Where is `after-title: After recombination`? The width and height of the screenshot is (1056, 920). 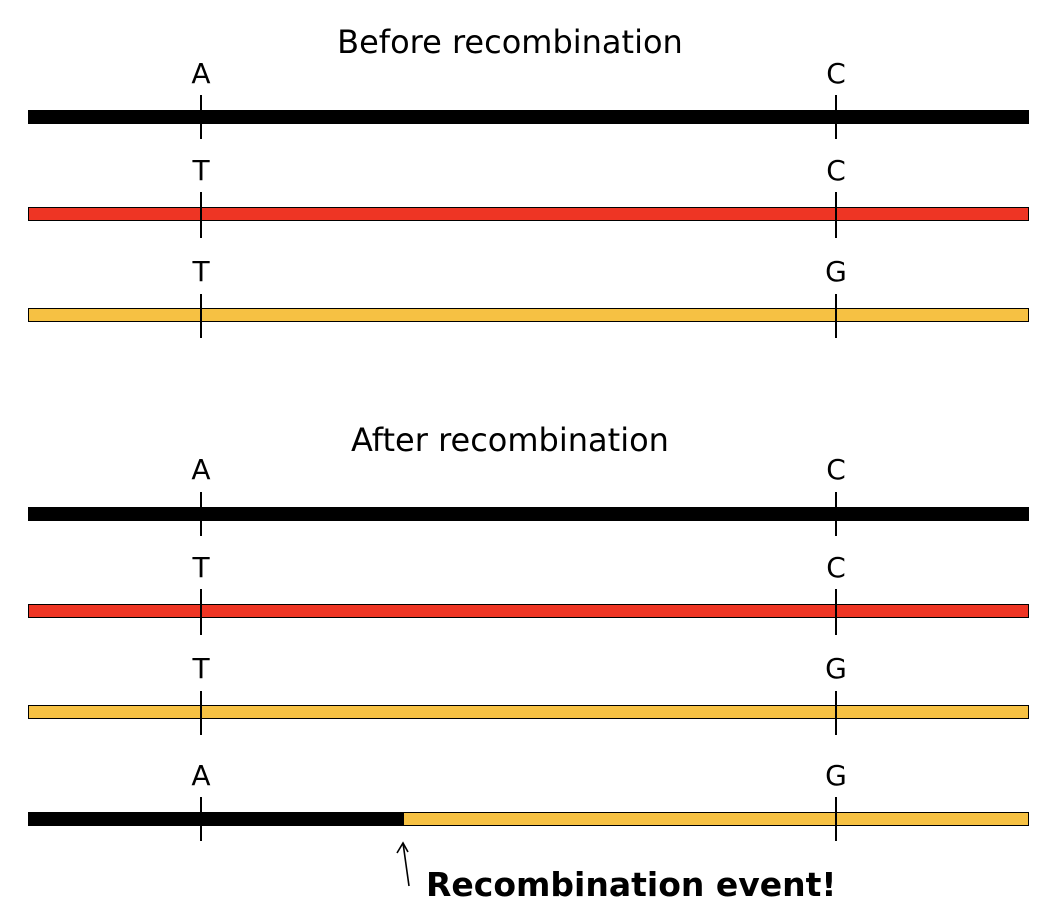
after-title: After recombination is located at coordinates (510, 440).